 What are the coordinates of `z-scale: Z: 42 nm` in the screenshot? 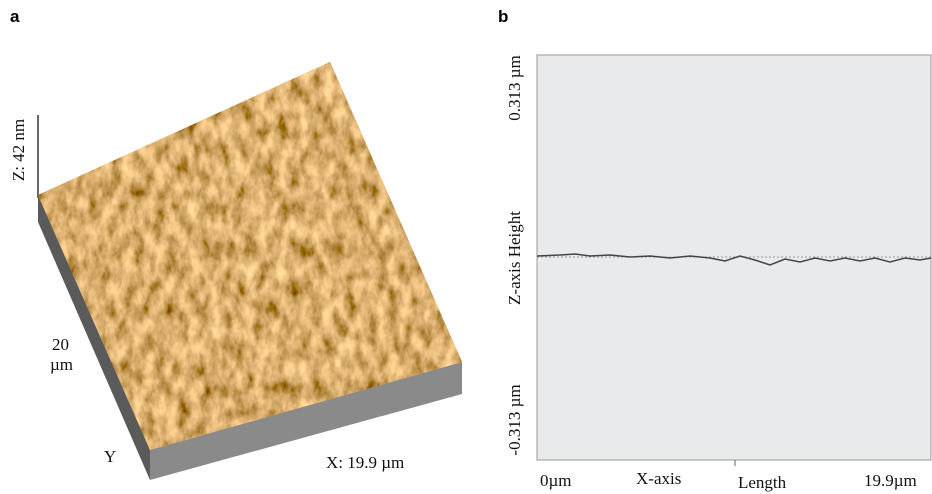 It's located at (18, 150).